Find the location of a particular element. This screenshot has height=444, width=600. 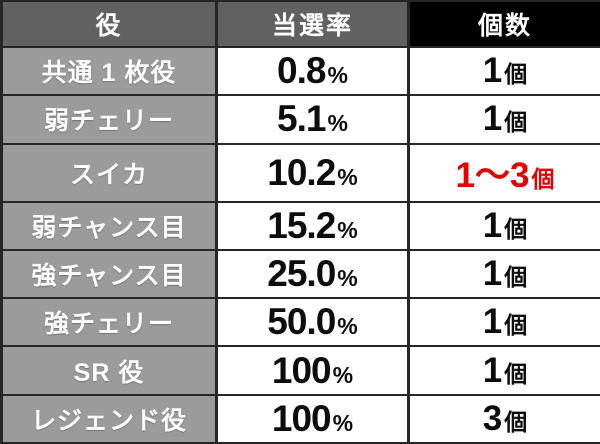

table-row: スイカ 10.2% 1〜3個 is located at coordinates (300, 172).